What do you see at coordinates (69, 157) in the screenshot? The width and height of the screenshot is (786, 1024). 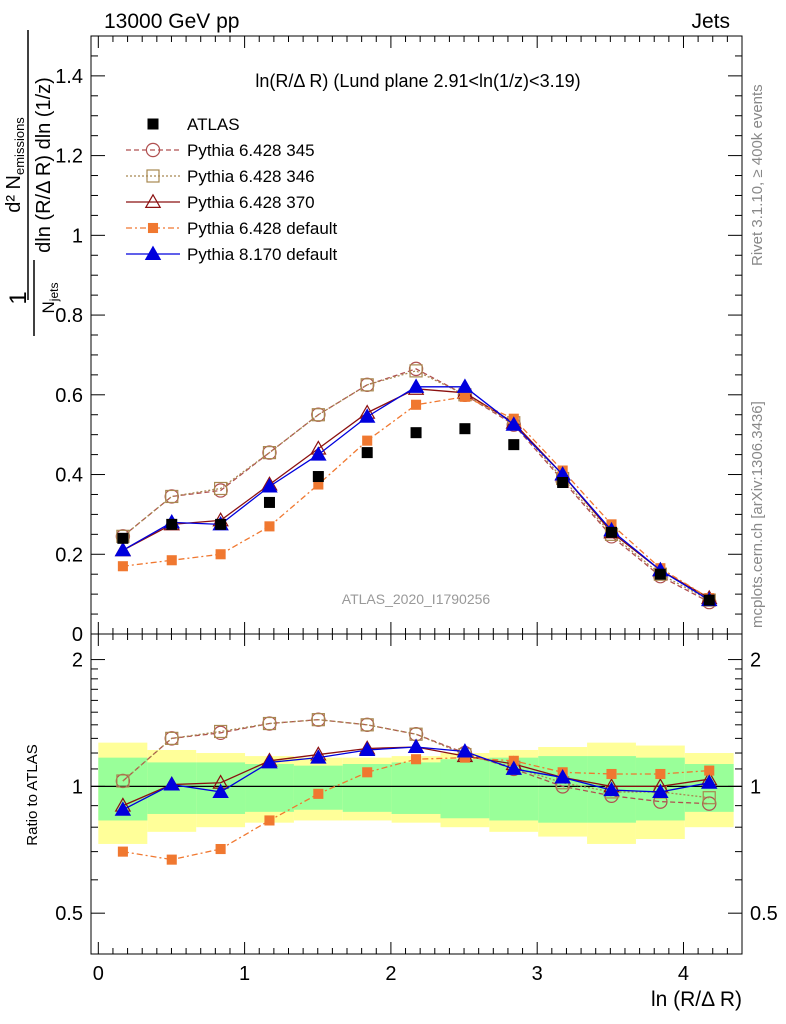 I see `y-tick-label: 1.2` at bounding box center [69, 157].